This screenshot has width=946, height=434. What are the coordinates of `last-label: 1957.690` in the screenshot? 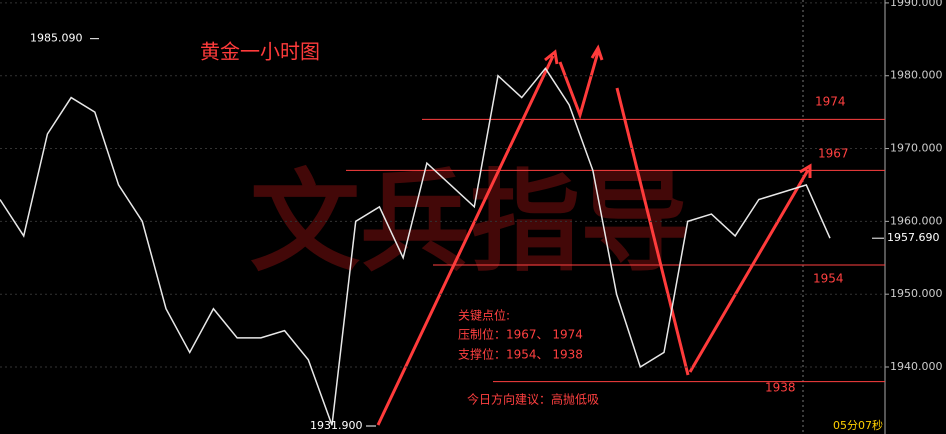 It's located at (913, 237).